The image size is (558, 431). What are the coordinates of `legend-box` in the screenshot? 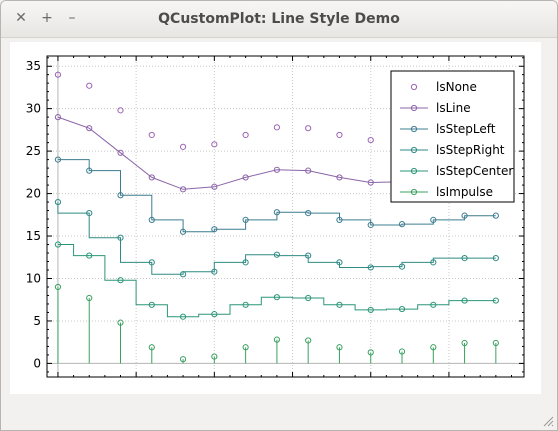 It's located at (452, 136).